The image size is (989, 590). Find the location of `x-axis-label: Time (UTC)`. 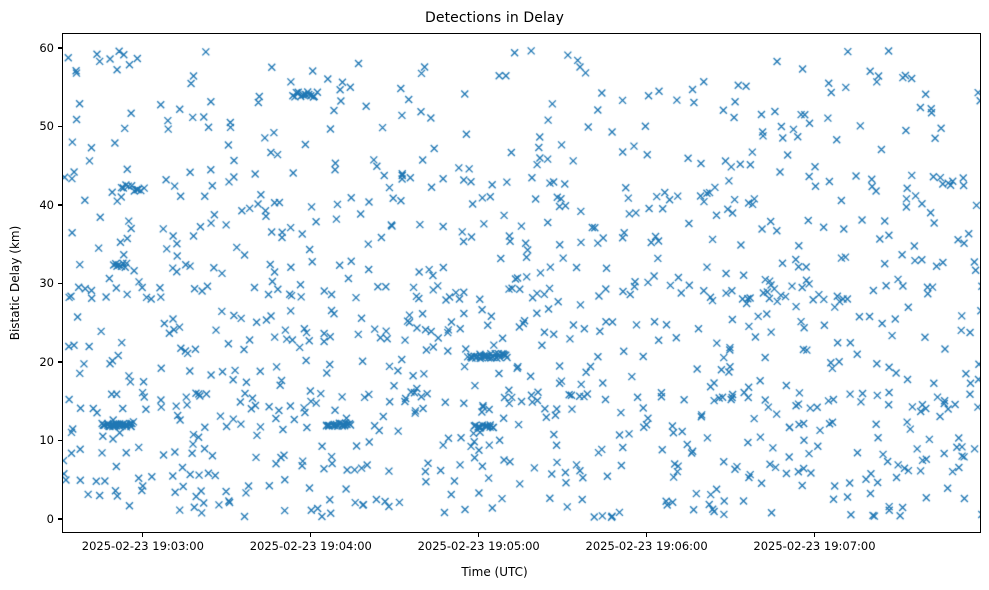

x-axis-label: Time (UTC) is located at coordinates (494, 572).